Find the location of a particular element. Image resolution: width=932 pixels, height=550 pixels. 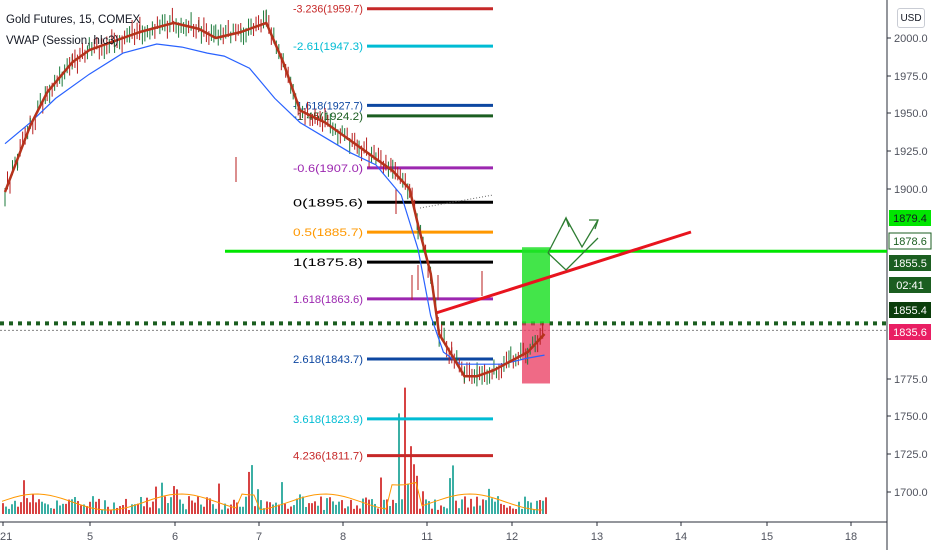

price-axis-label: 1879.4 is located at coordinates (910, 219).